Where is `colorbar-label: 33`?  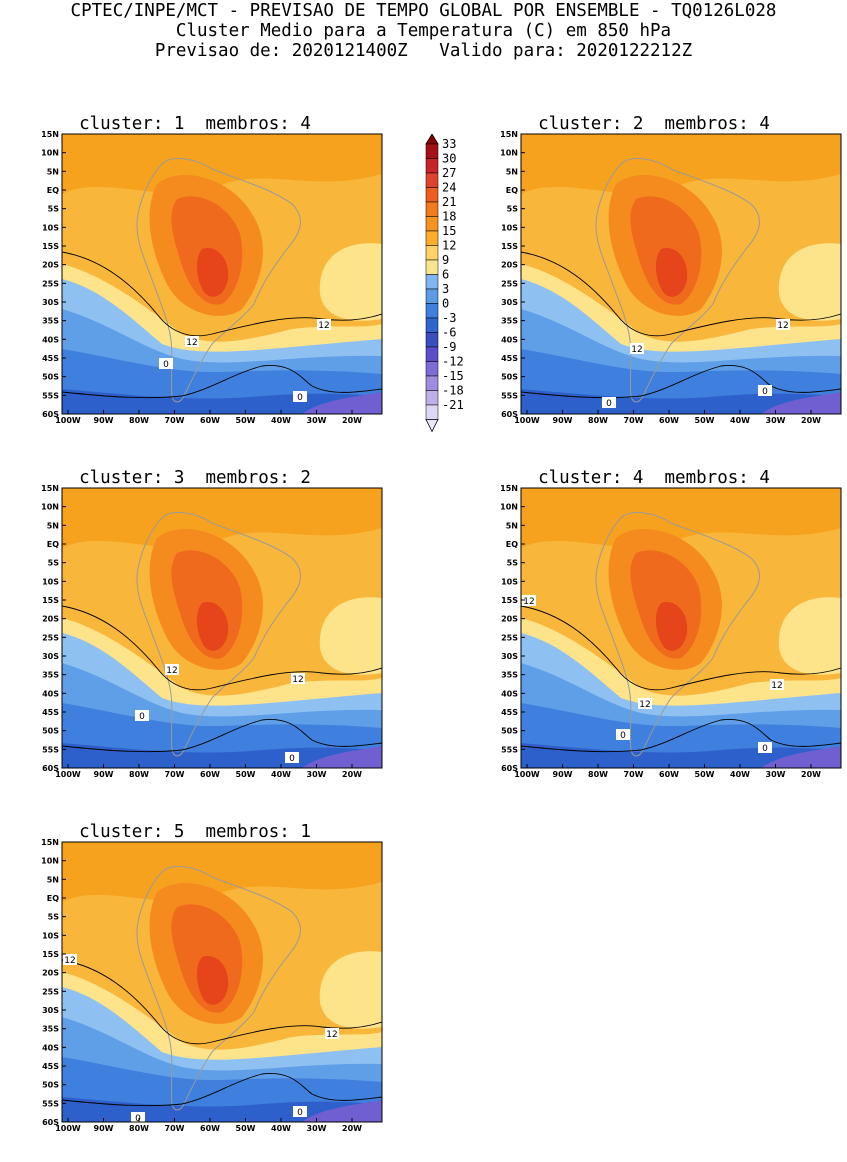
colorbar-label: 33 is located at coordinates (449, 144).